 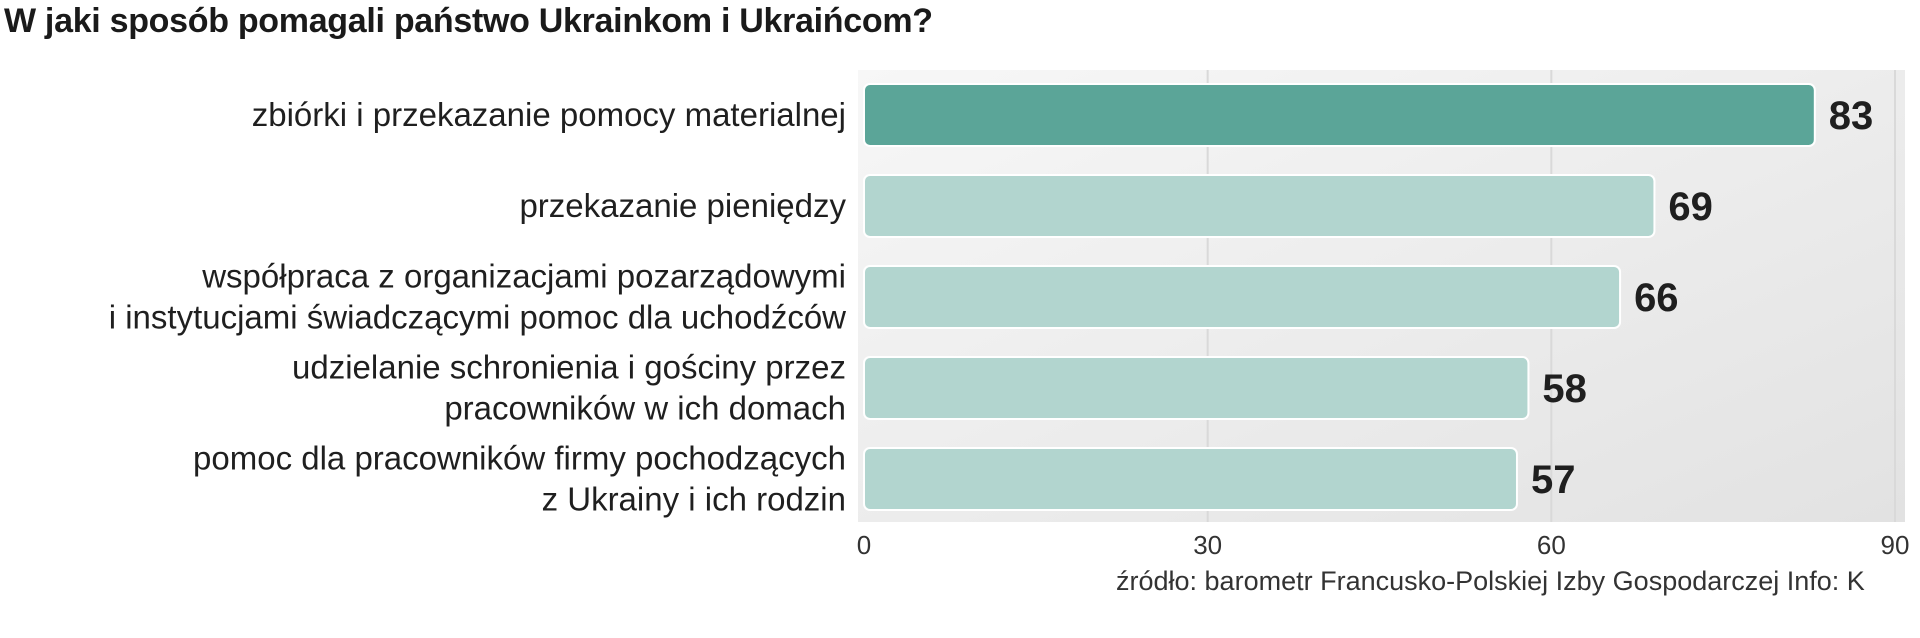 I want to click on value-label: 66, so click(x=1656, y=298).